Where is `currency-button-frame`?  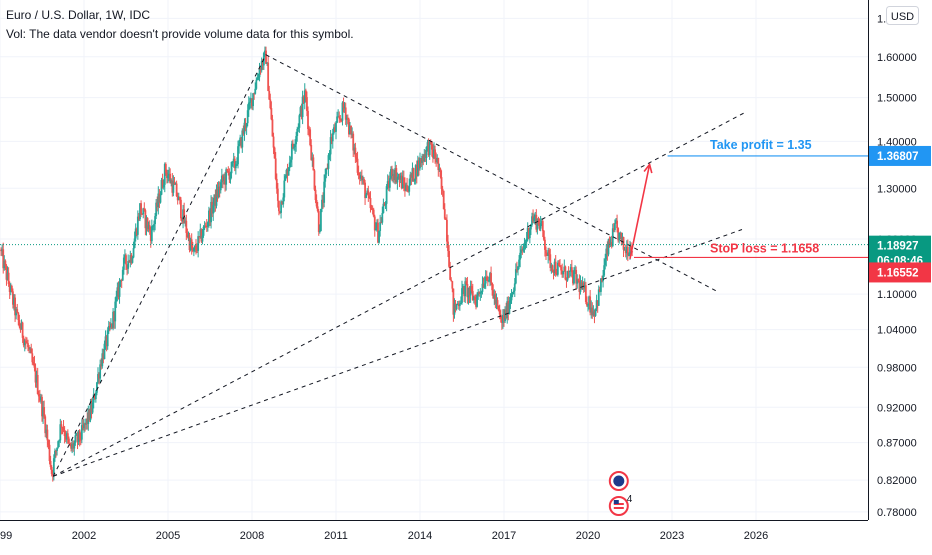
currency-button-frame is located at coordinates (902, 15).